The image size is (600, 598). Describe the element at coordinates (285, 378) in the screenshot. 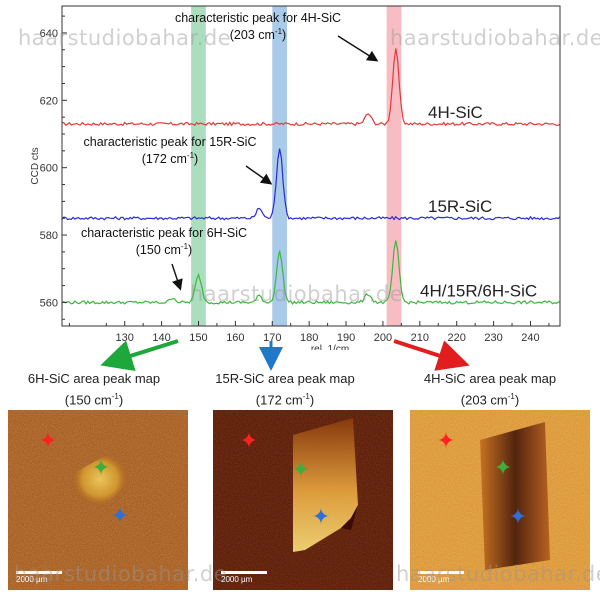

I see `map-title-15r-text: 15R-SiC area peak map` at that location.